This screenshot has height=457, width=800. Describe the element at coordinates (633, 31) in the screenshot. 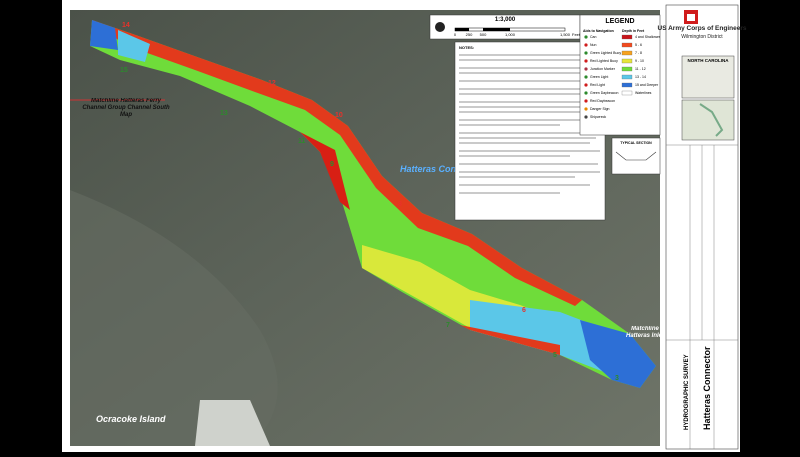

I see `legend-heading: Depth in Feet` at that location.